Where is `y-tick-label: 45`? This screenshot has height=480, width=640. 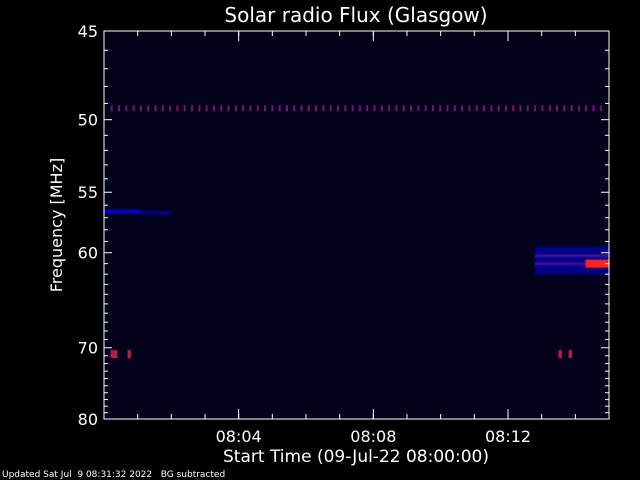
y-tick-label: 45 is located at coordinates (88, 31).